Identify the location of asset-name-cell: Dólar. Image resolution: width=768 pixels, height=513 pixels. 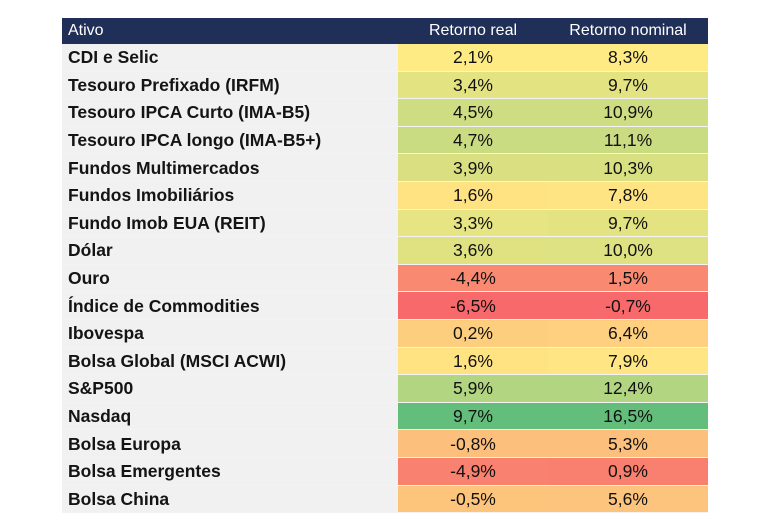
(230, 250).